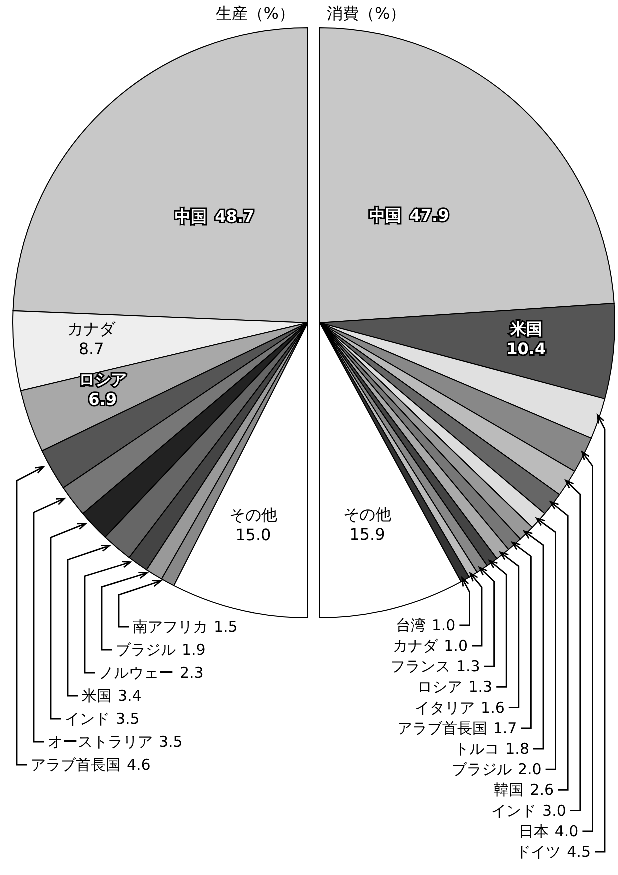  I want to click on slice-label: オーストラリア, so click(100, 742).